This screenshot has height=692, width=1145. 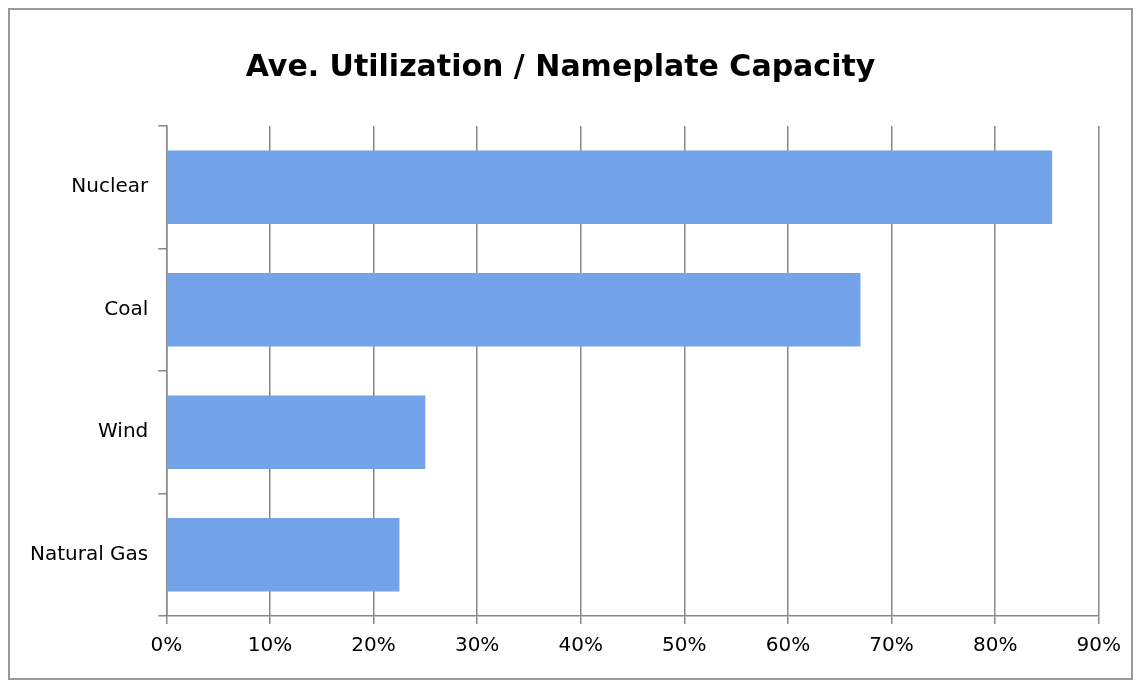 What do you see at coordinates (1098, 644) in the screenshot?
I see `x-tick-label: 90%` at bounding box center [1098, 644].